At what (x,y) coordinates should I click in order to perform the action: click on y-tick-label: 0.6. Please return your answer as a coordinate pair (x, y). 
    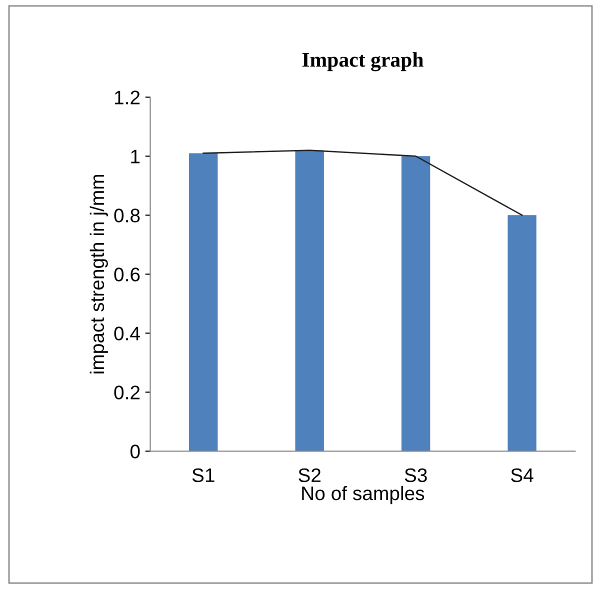
    Looking at the image, I should click on (127, 275).